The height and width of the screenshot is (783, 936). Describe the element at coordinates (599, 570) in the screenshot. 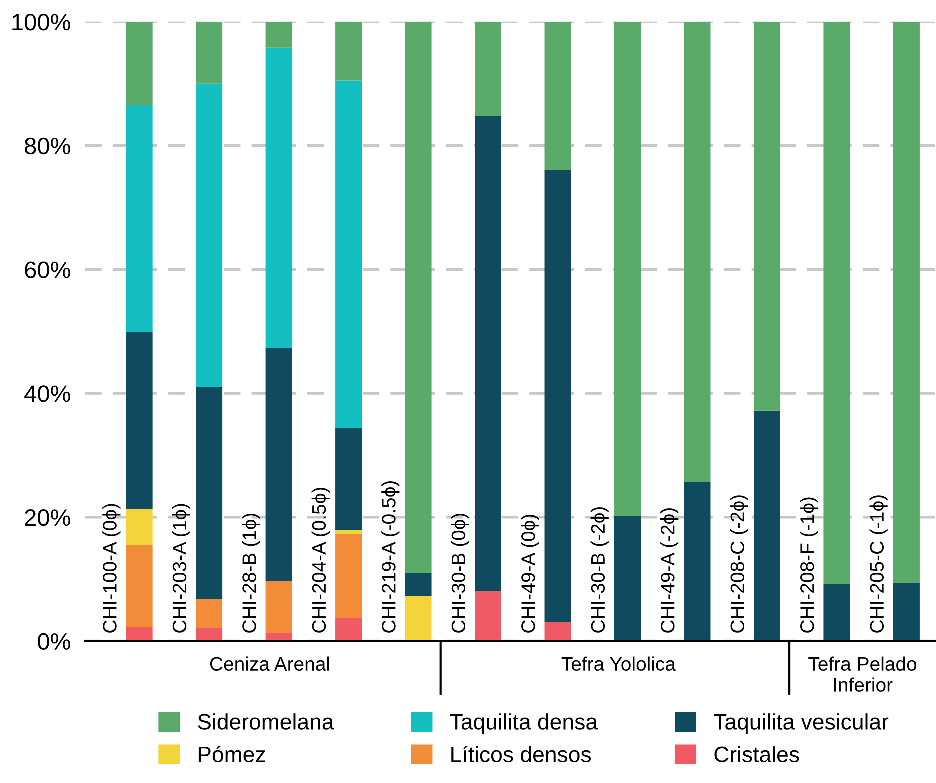

I see `x-tick-label: CHI-30-B (-2ϕ)` at that location.